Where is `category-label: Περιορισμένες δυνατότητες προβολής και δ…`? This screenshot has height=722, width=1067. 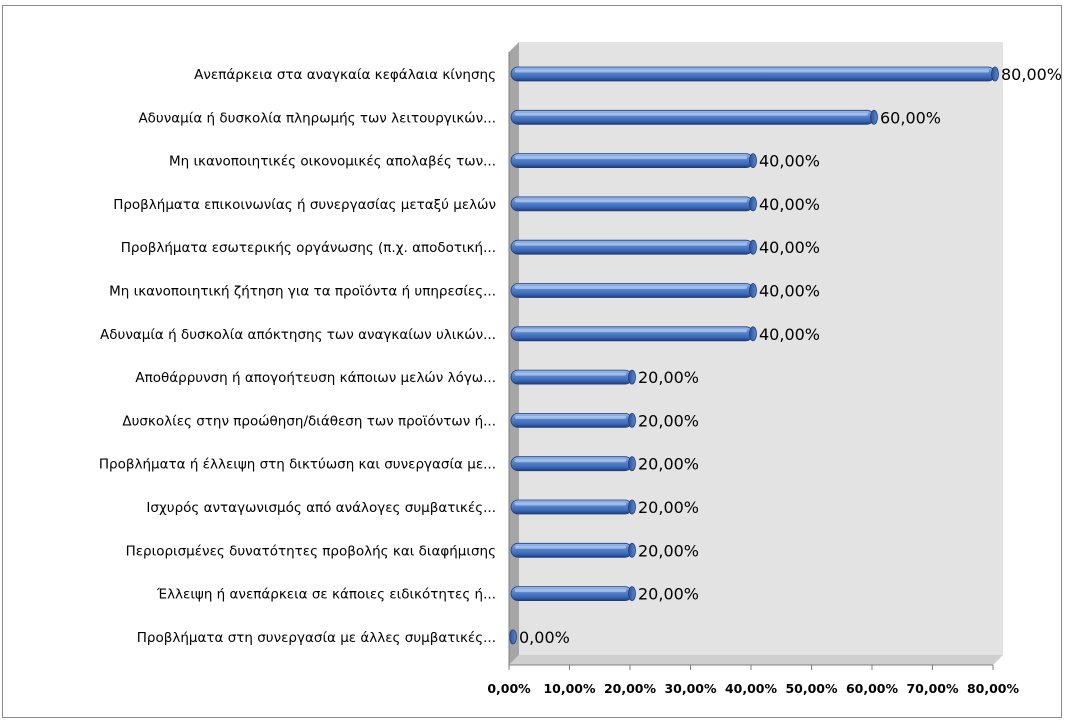 category-label: Περιορισμένες δυνατότητες προβολής και δ… is located at coordinates (311, 551).